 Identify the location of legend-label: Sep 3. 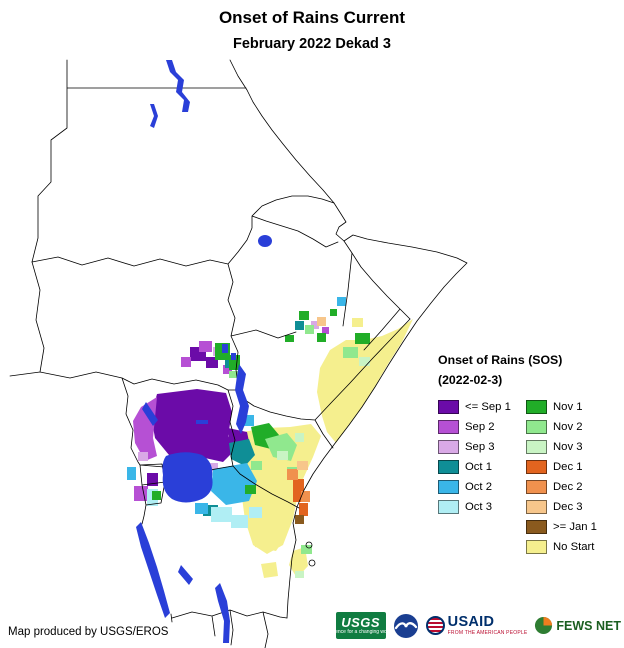
(480, 446).